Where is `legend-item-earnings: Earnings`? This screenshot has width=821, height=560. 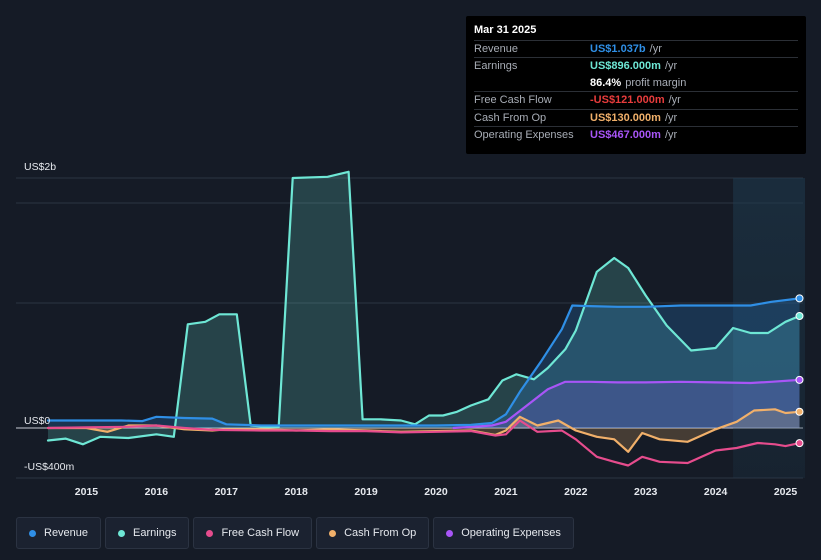
legend-item-earnings: Earnings is located at coordinates (147, 533).